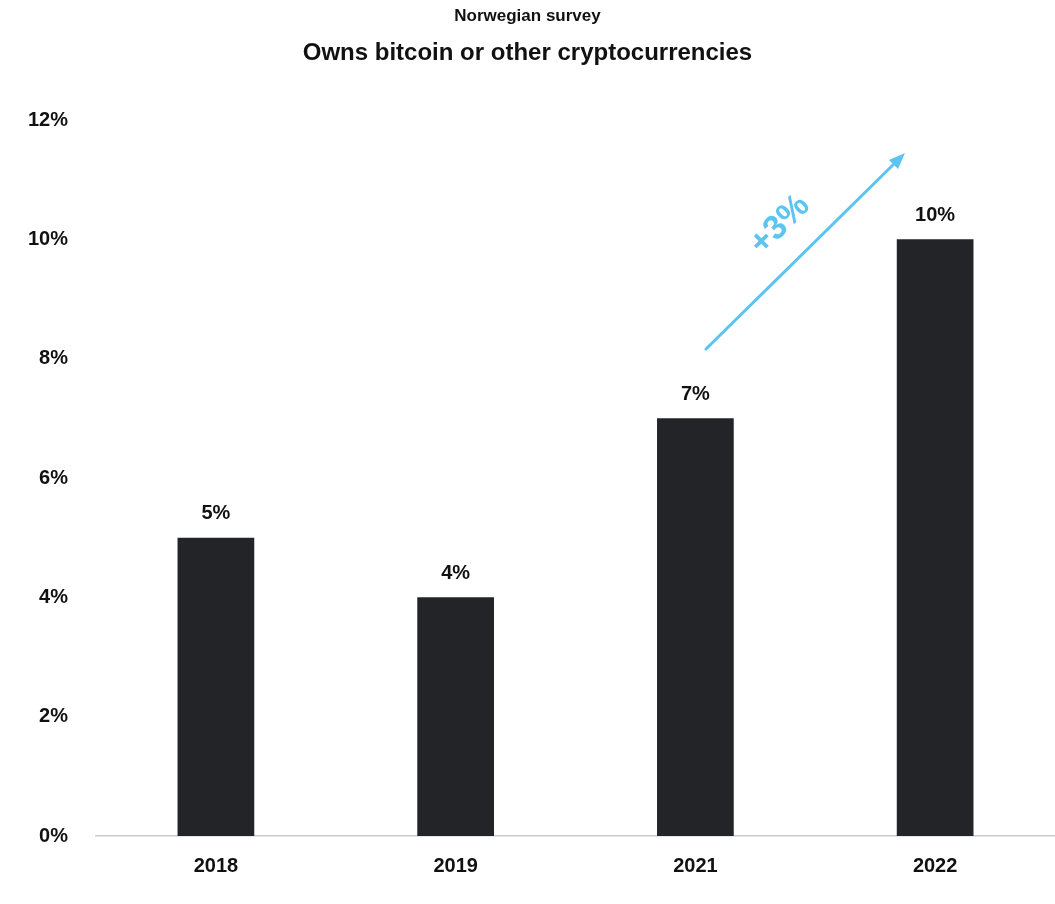 This screenshot has height=904, width=1055. I want to click on chart-subtitle: Norwegian survey, so click(527, 16).